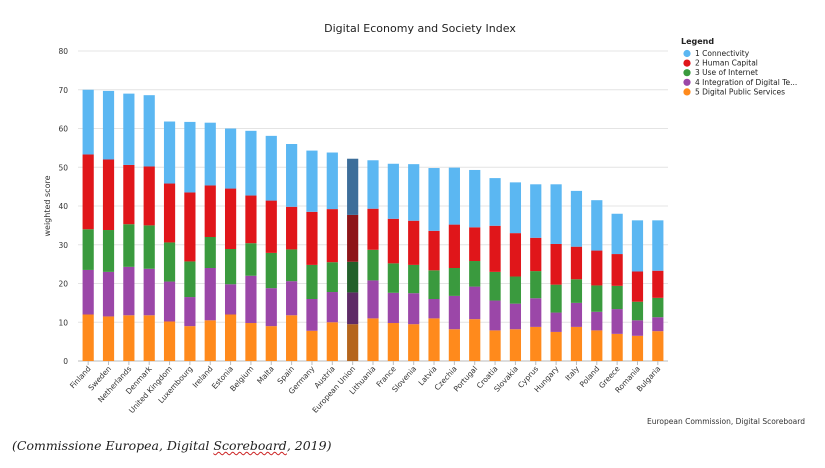 The image size is (825, 468). Describe the element at coordinates (722, 53) in the screenshot. I see `legend-entry: 1 Connectivity` at that location.